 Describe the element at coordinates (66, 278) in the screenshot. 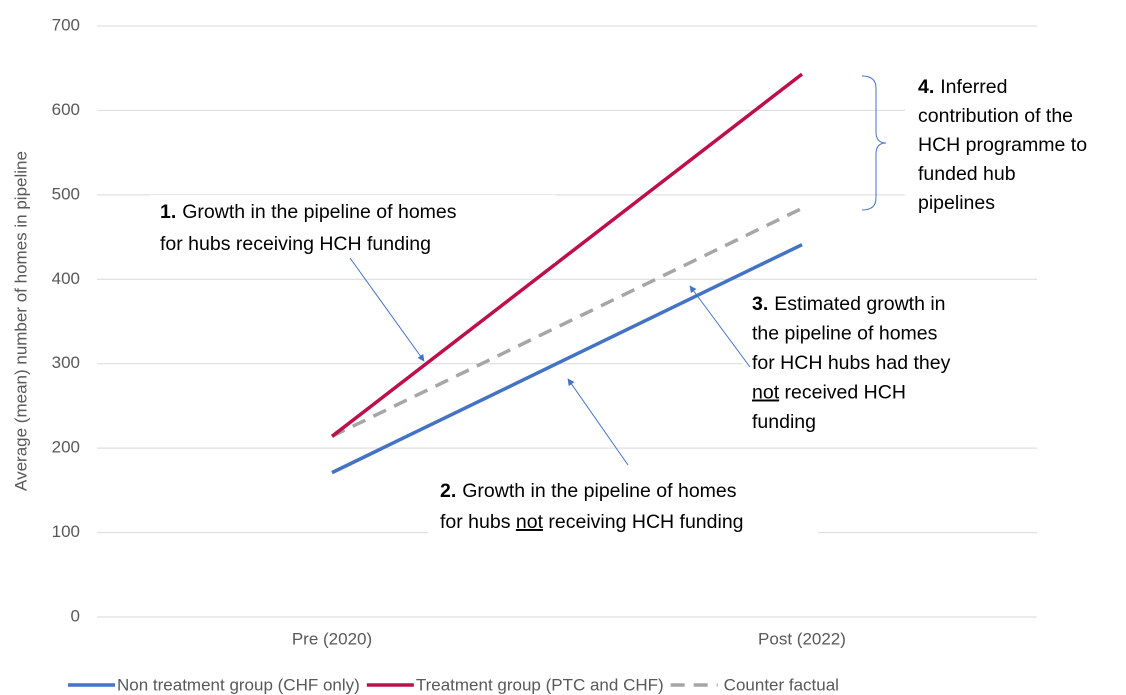

I see `y-tick-label: 400` at that location.